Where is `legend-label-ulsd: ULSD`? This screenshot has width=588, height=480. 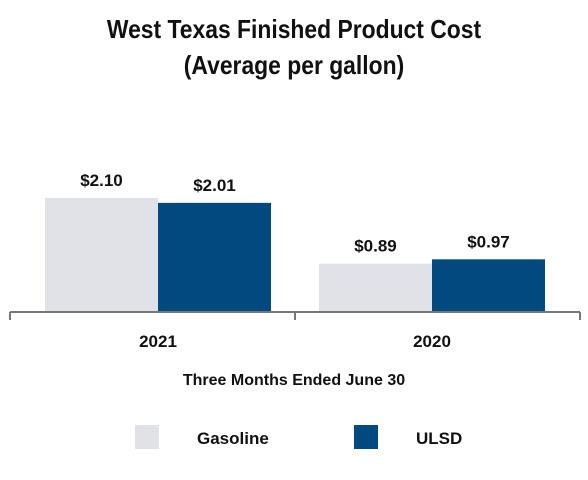
legend-label-ulsd: ULSD is located at coordinates (439, 438).